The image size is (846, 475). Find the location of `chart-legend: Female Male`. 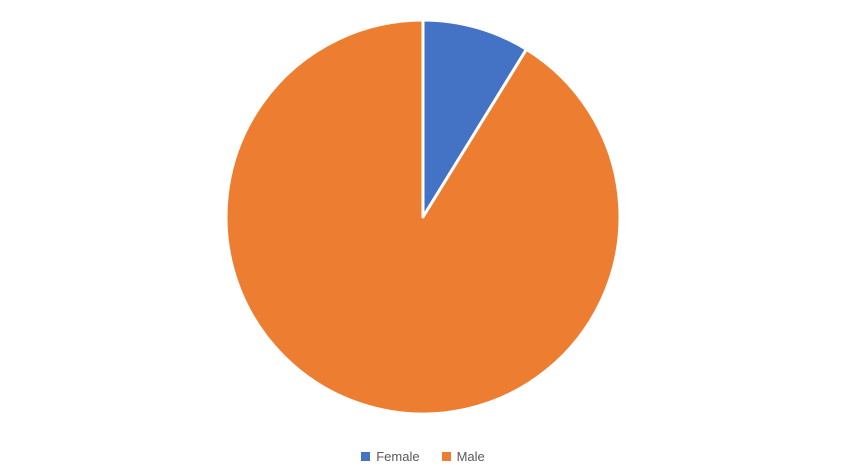

chart-legend: Female Male is located at coordinates (423, 456).